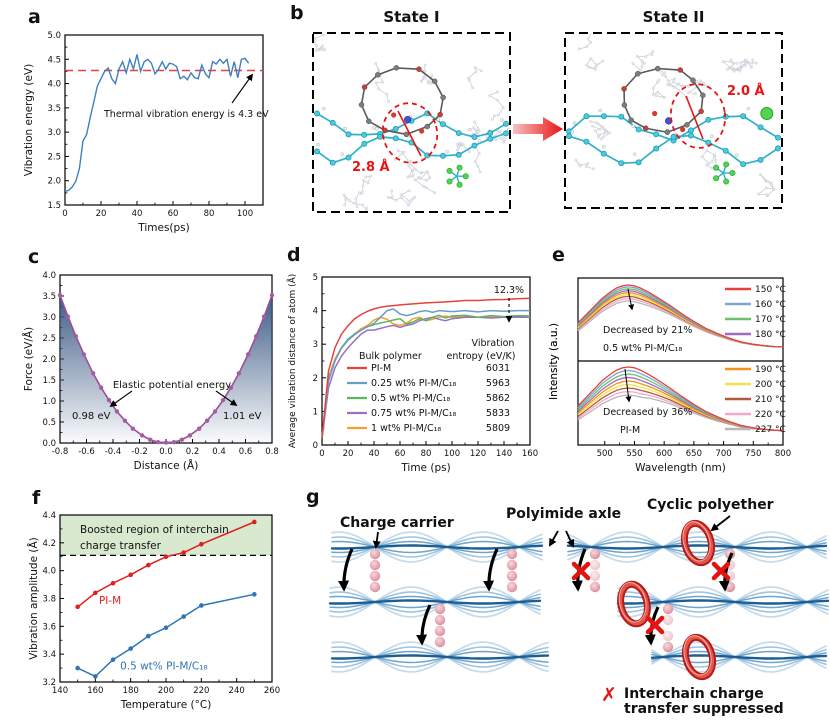 The image size is (830, 727). Describe the element at coordinates (315, 345) in the screenshot. I see `y-tick-label: 3` at that location.